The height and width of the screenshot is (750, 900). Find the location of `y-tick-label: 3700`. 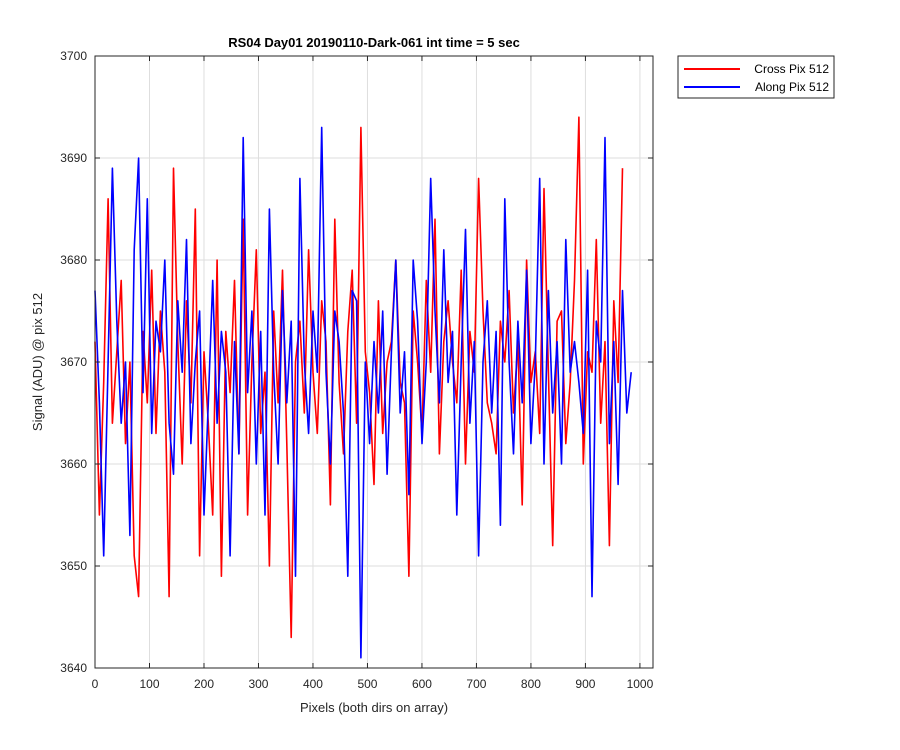

y-tick-label: 3700 is located at coordinates (73, 56).